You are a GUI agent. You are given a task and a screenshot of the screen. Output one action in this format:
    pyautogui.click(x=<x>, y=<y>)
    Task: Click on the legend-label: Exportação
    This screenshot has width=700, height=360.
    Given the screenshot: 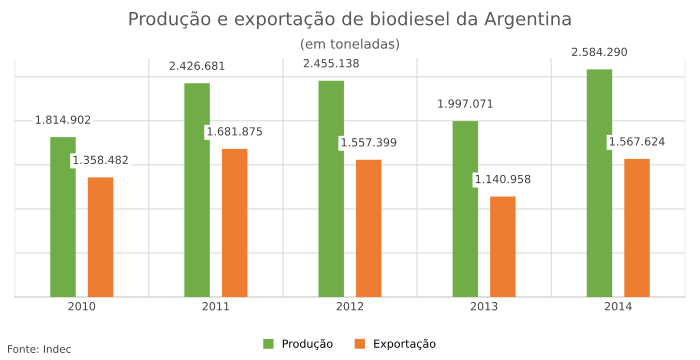 What is the action you would take?
    pyautogui.click(x=405, y=344)
    